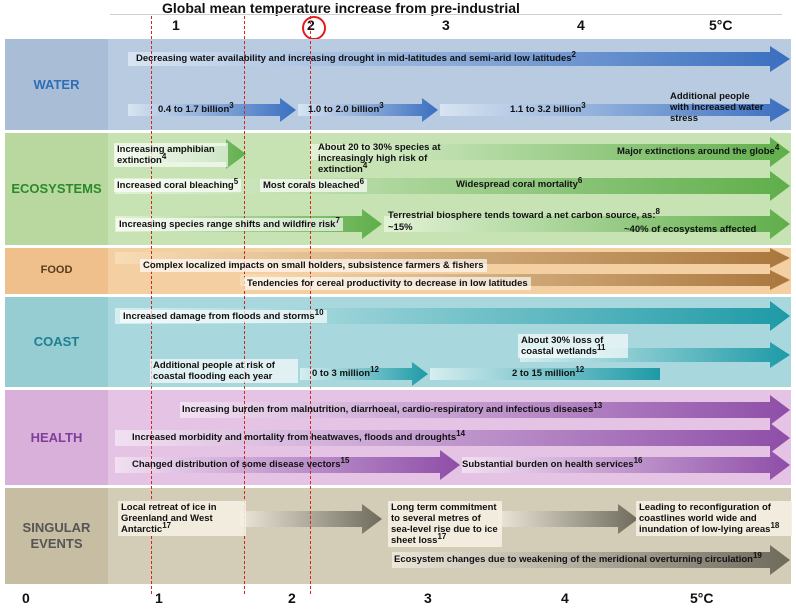 This screenshot has width=796, height=609. What do you see at coordinates (552, 462) in the screenshot?
I see `health-text-4: Substantial burden on health services16` at bounding box center [552, 462].